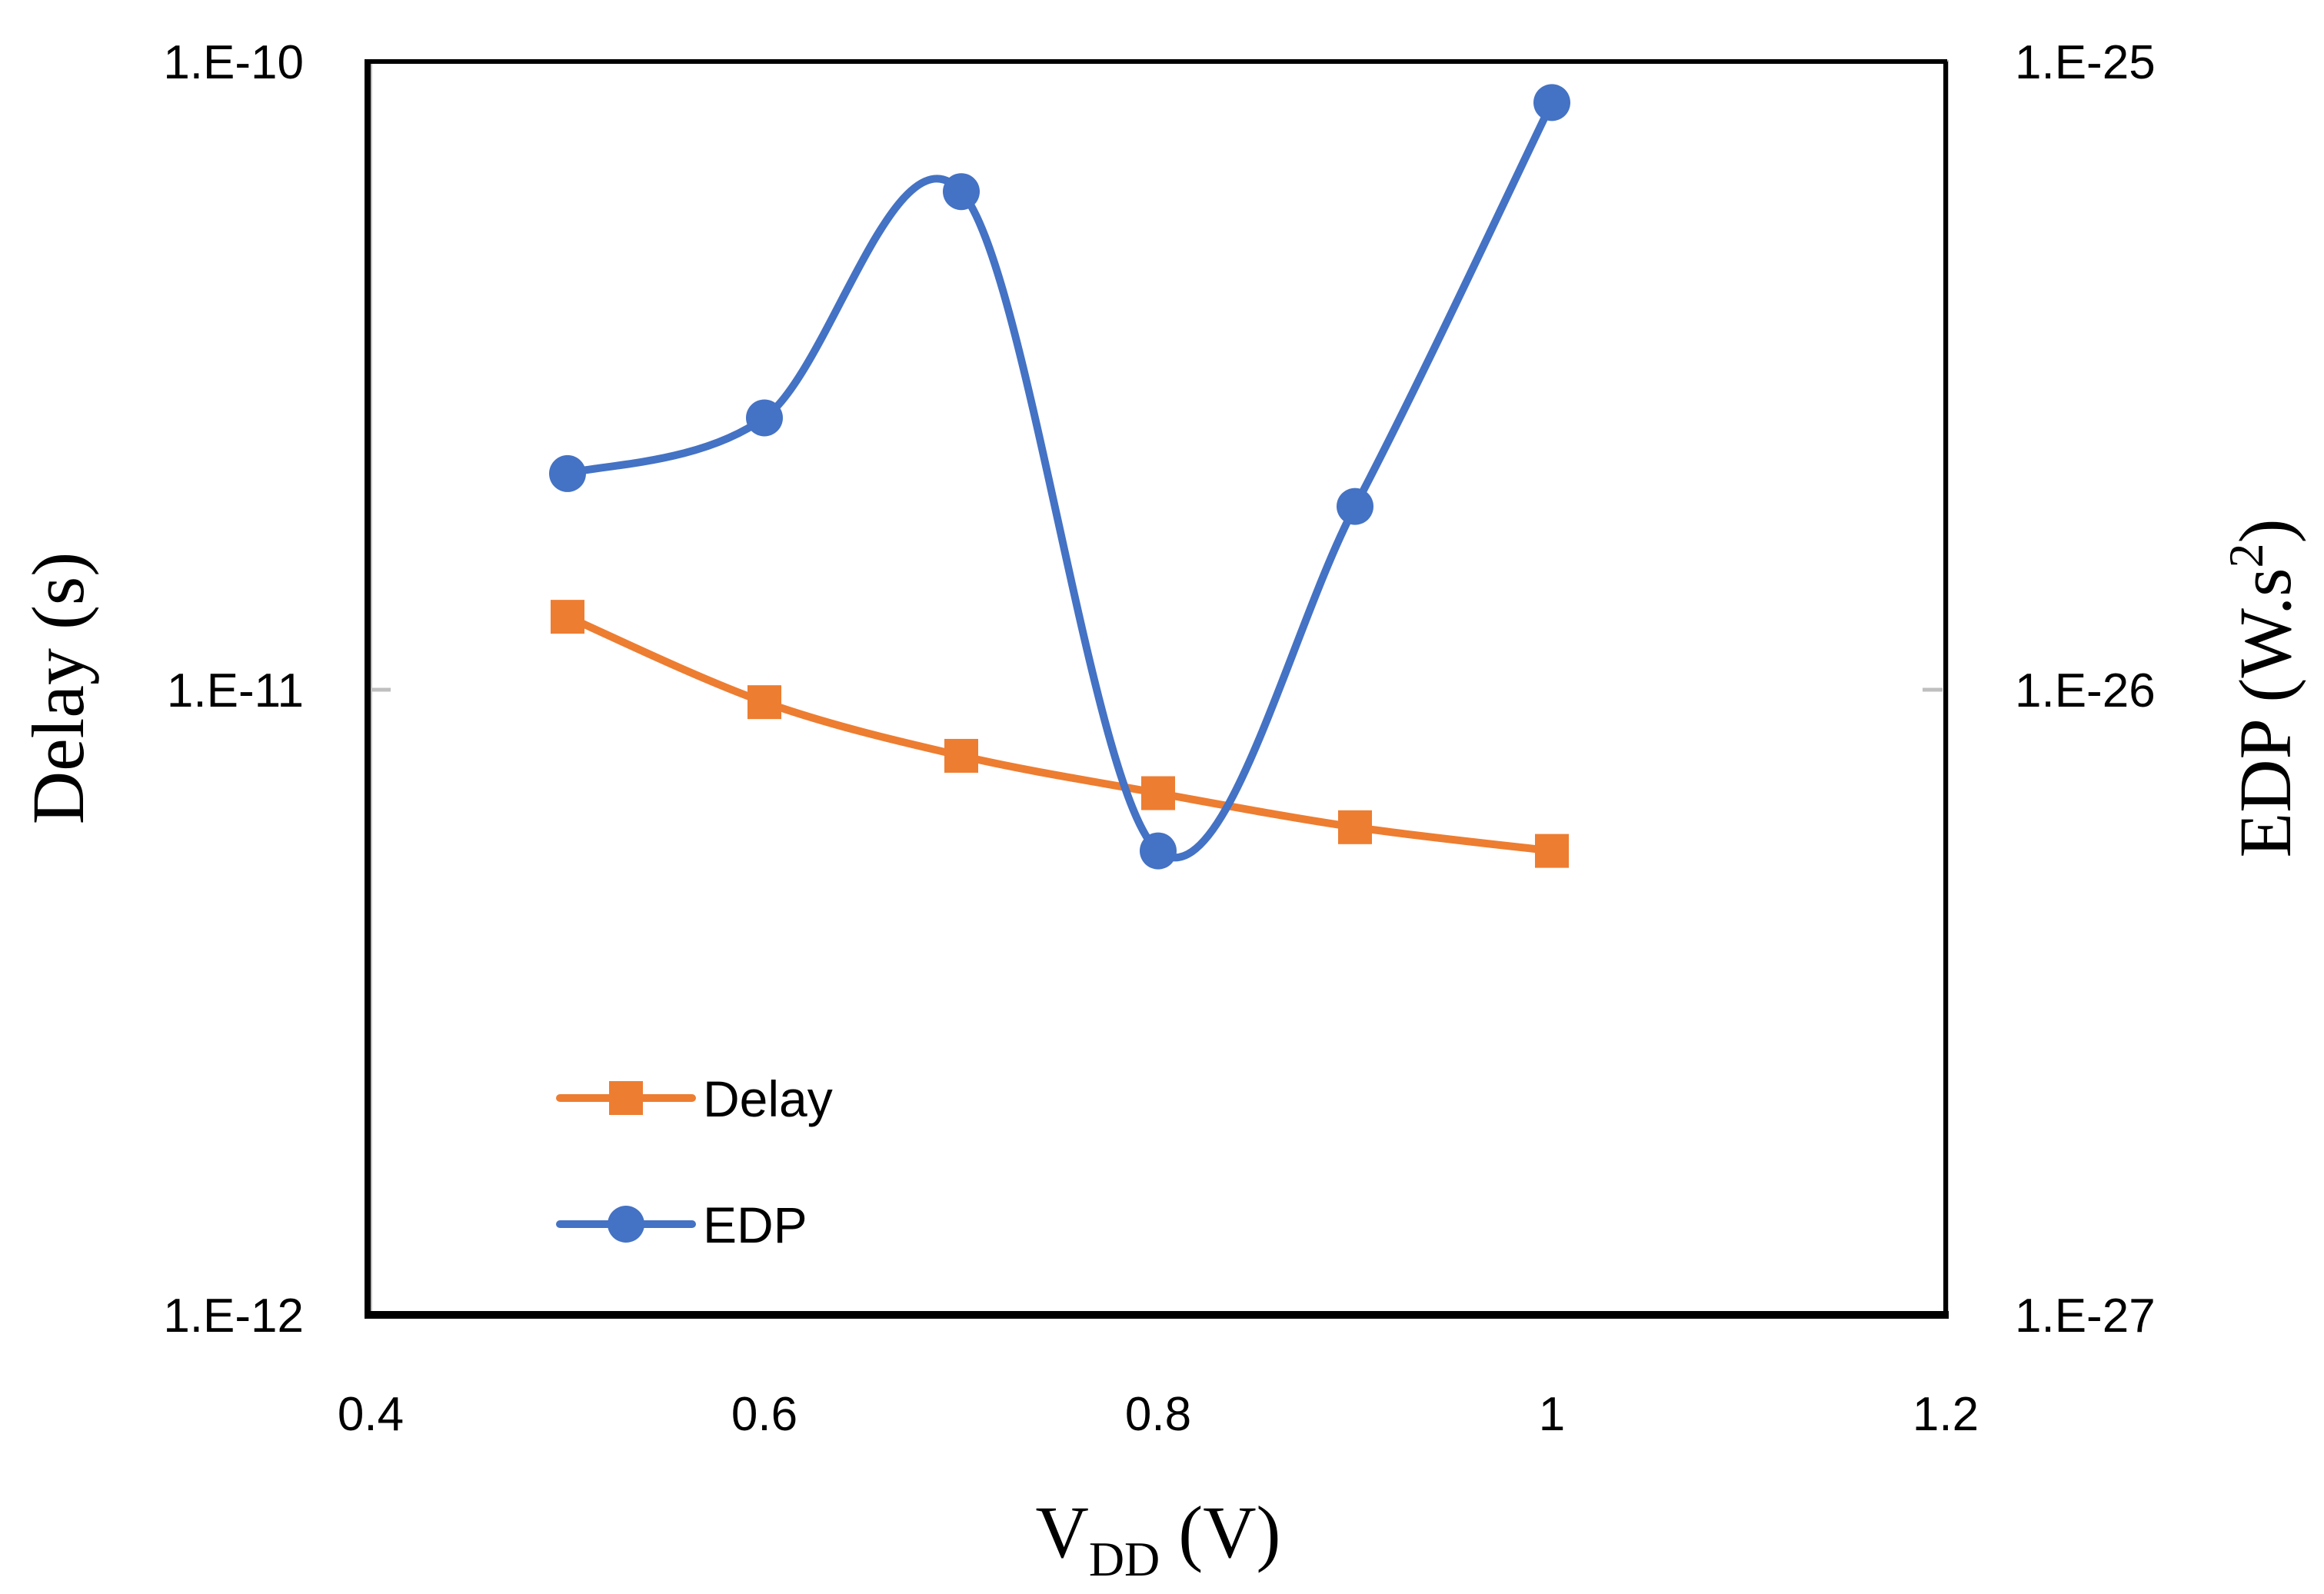 This screenshot has width=2324, height=1594. Describe the element at coordinates (626, 1224) in the screenshot. I see `legend-edp-marker` at that location.